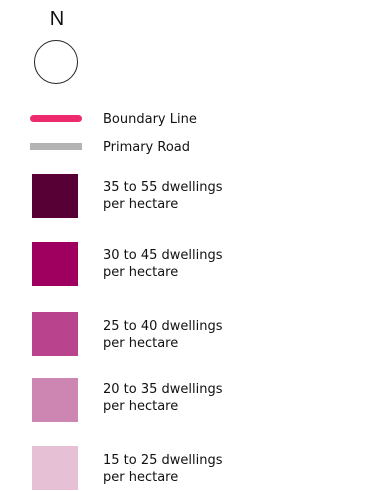 This screenshot has width=389, height=491. Describe the element at coordinates (141, 343) in the screenshot. I see `density-25-40-unit: per hectare` at that location.